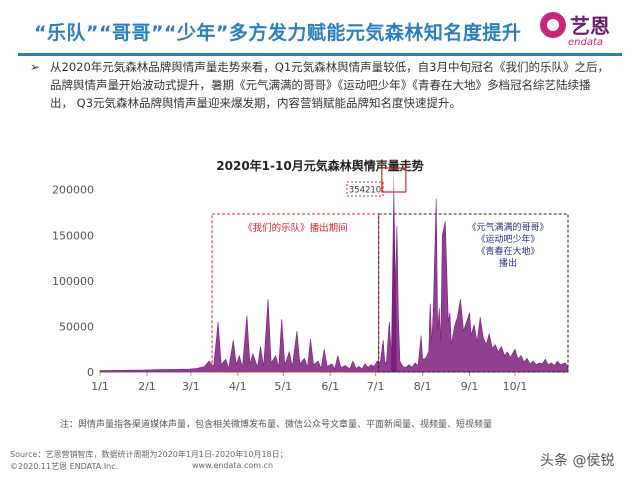  What do you see at coordinates (515, 386) in the screenshot?
I see `x-tick-label: 10/1` at bounding box center [515, 386].